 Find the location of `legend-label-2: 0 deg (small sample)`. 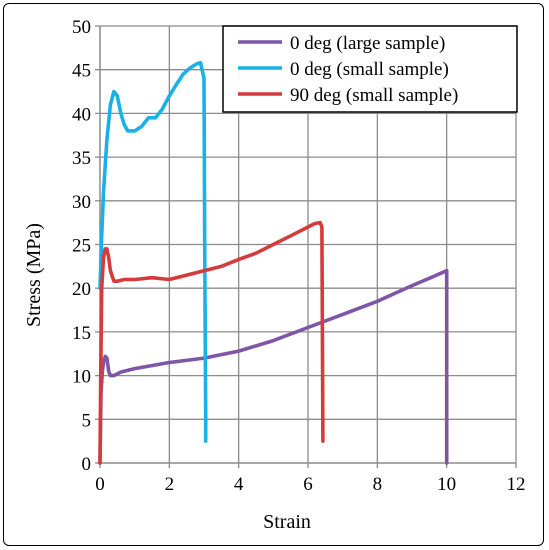

legend-label-2: 0 deg (small sample) is located at coordinates (369, 69).